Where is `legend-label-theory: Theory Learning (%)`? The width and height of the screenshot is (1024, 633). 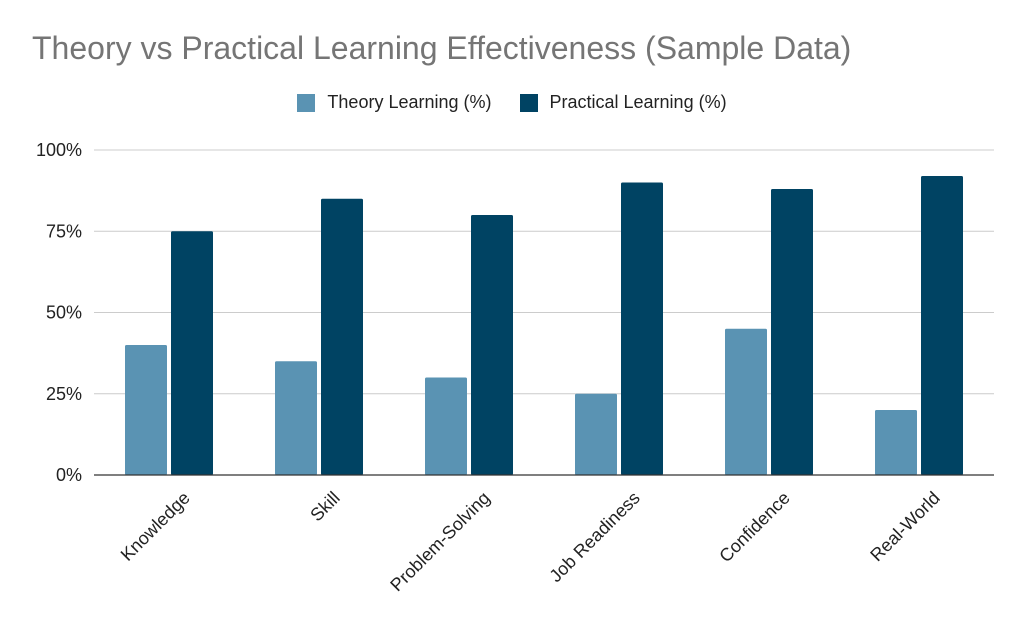 legend-label-theory: Theory Learning (%) is located at coordinates (409, 102).